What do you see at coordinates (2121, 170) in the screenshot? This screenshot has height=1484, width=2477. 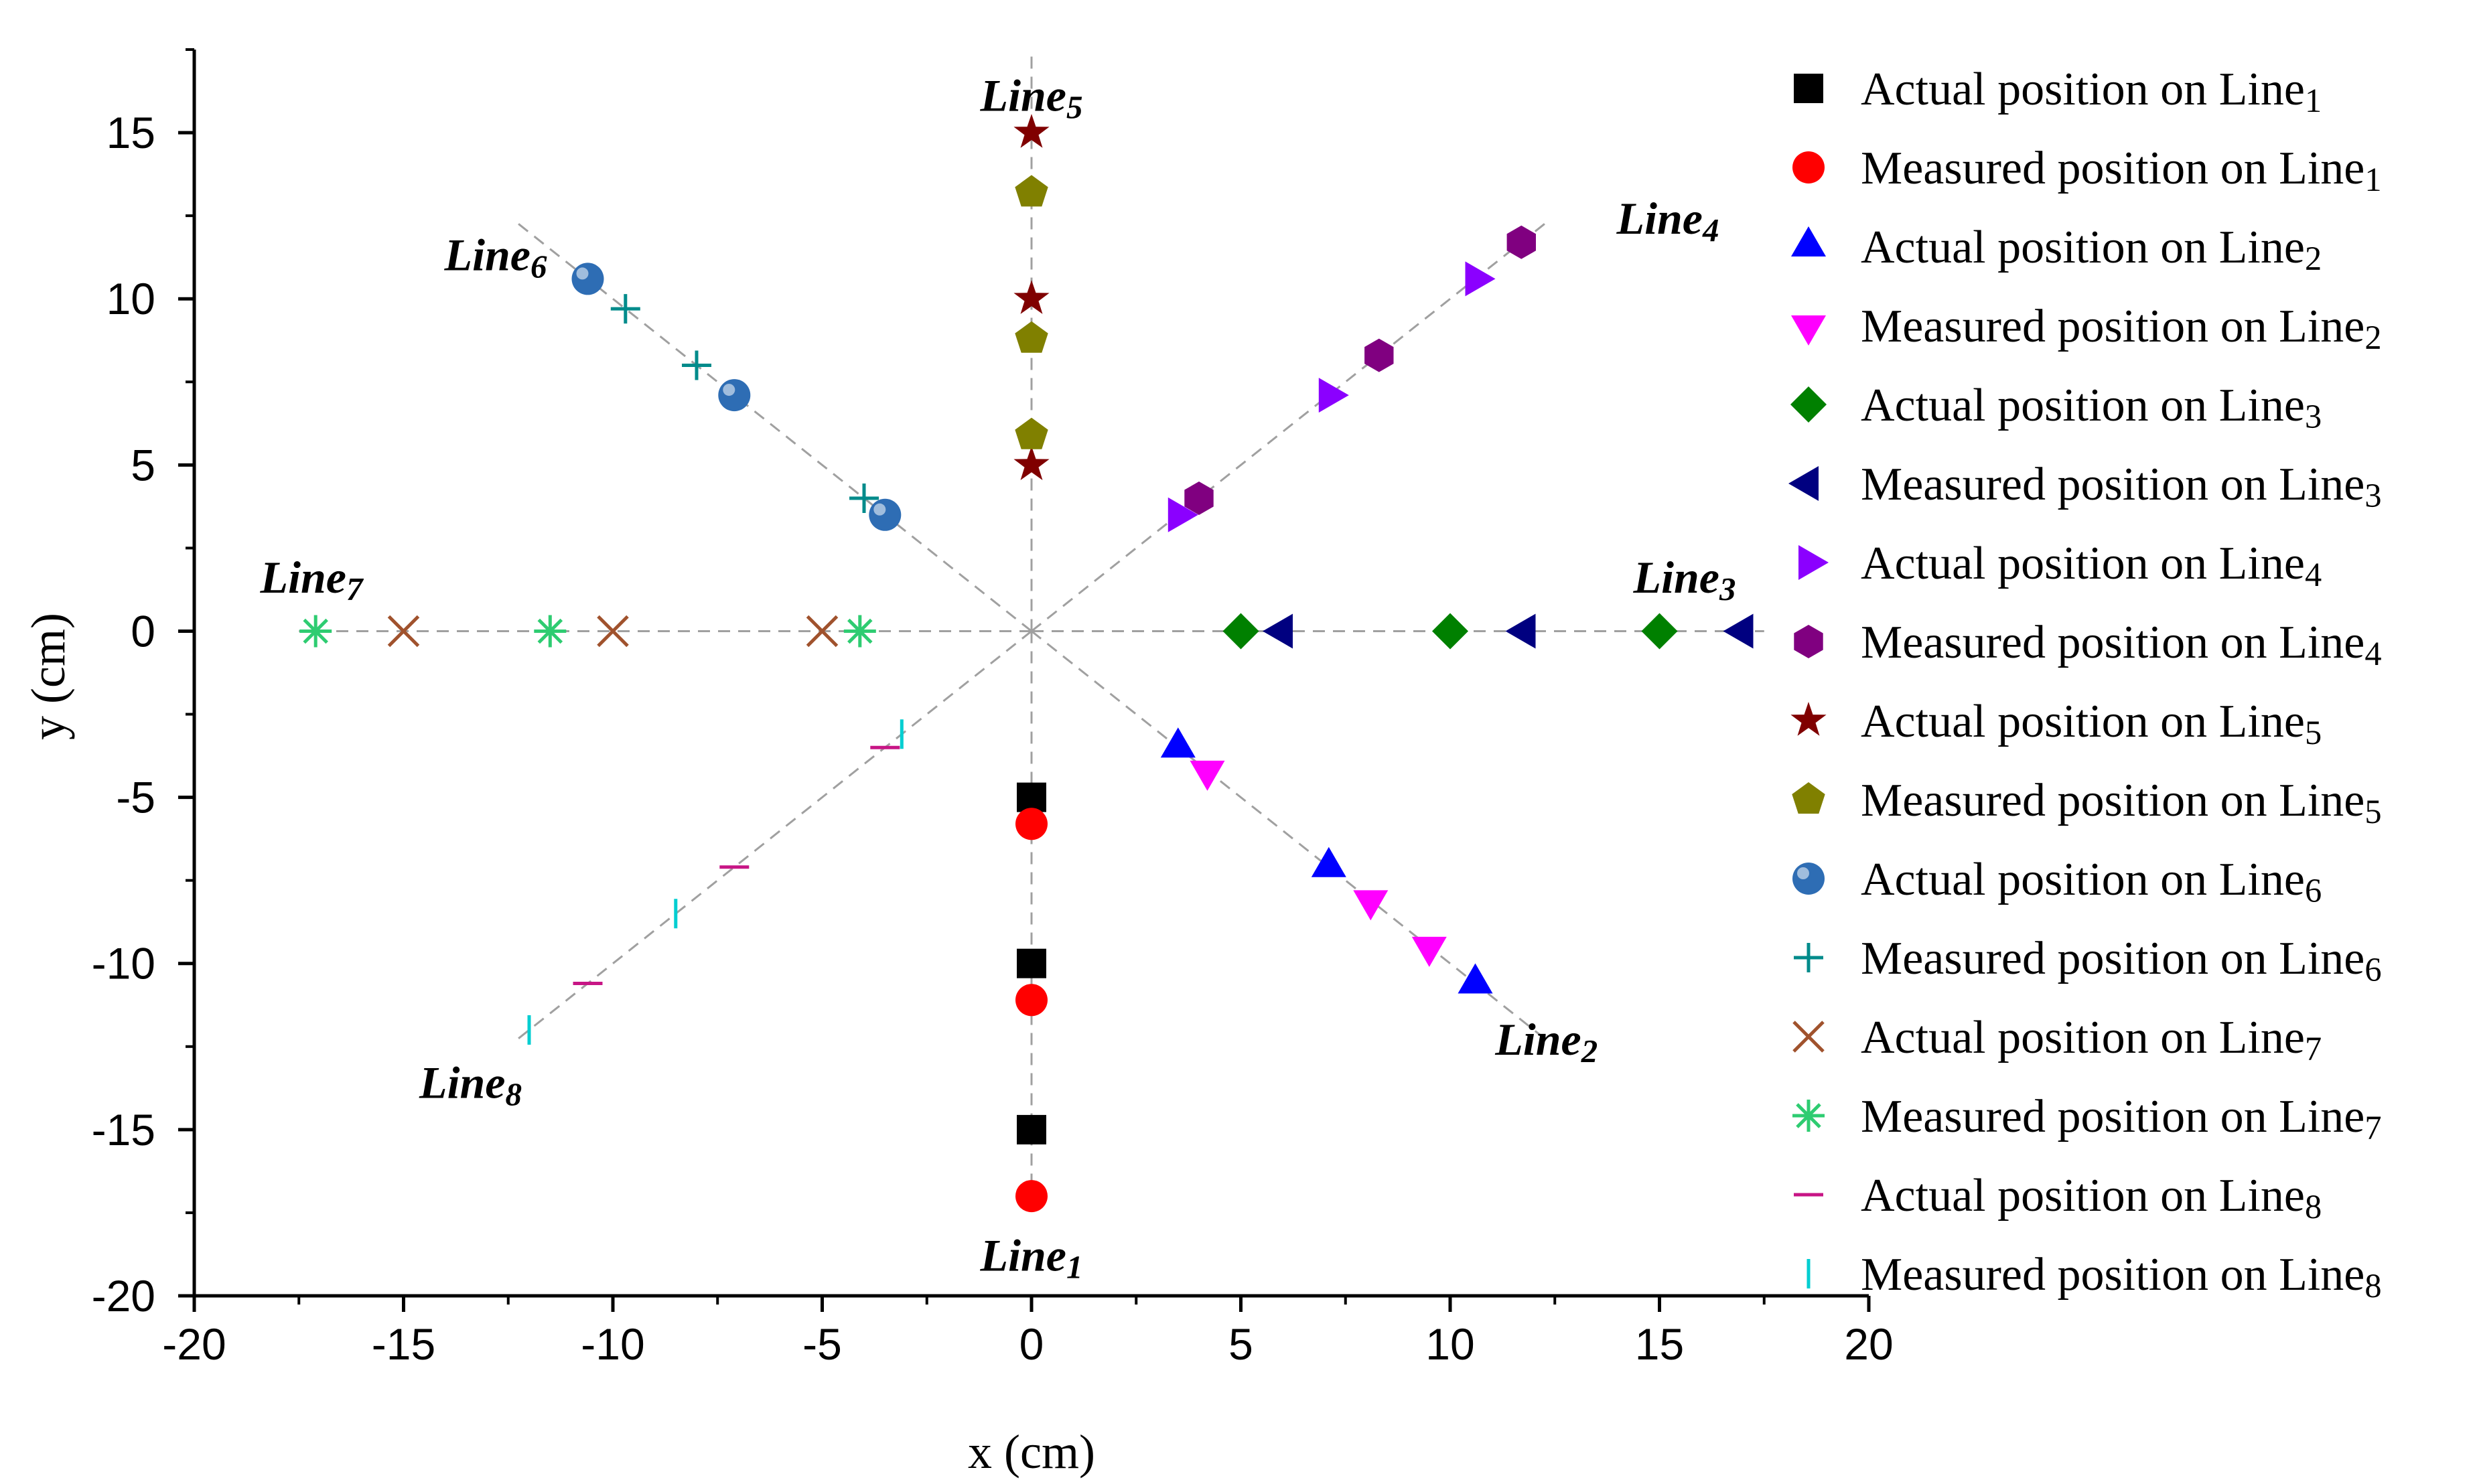 I see `legend-label-2: Measured position on Line1` at bounding box center [2121, 170].